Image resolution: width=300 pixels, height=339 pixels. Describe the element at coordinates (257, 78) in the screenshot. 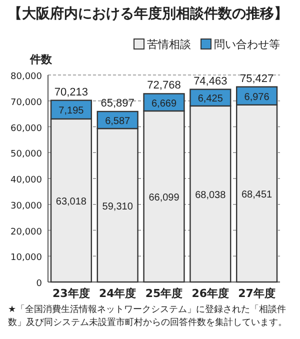

I see `total-label: 75,427` at that location.